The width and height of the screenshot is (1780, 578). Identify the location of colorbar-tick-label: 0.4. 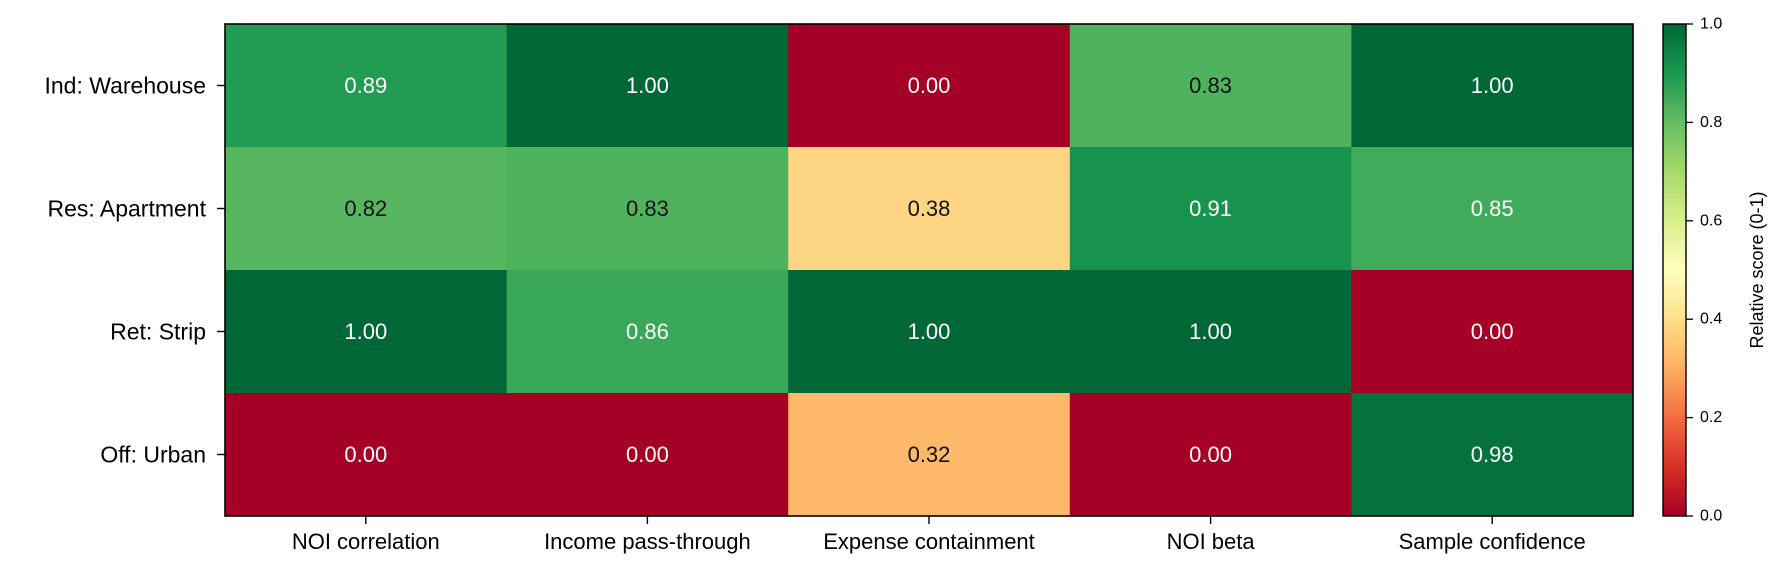
(1711, 319).